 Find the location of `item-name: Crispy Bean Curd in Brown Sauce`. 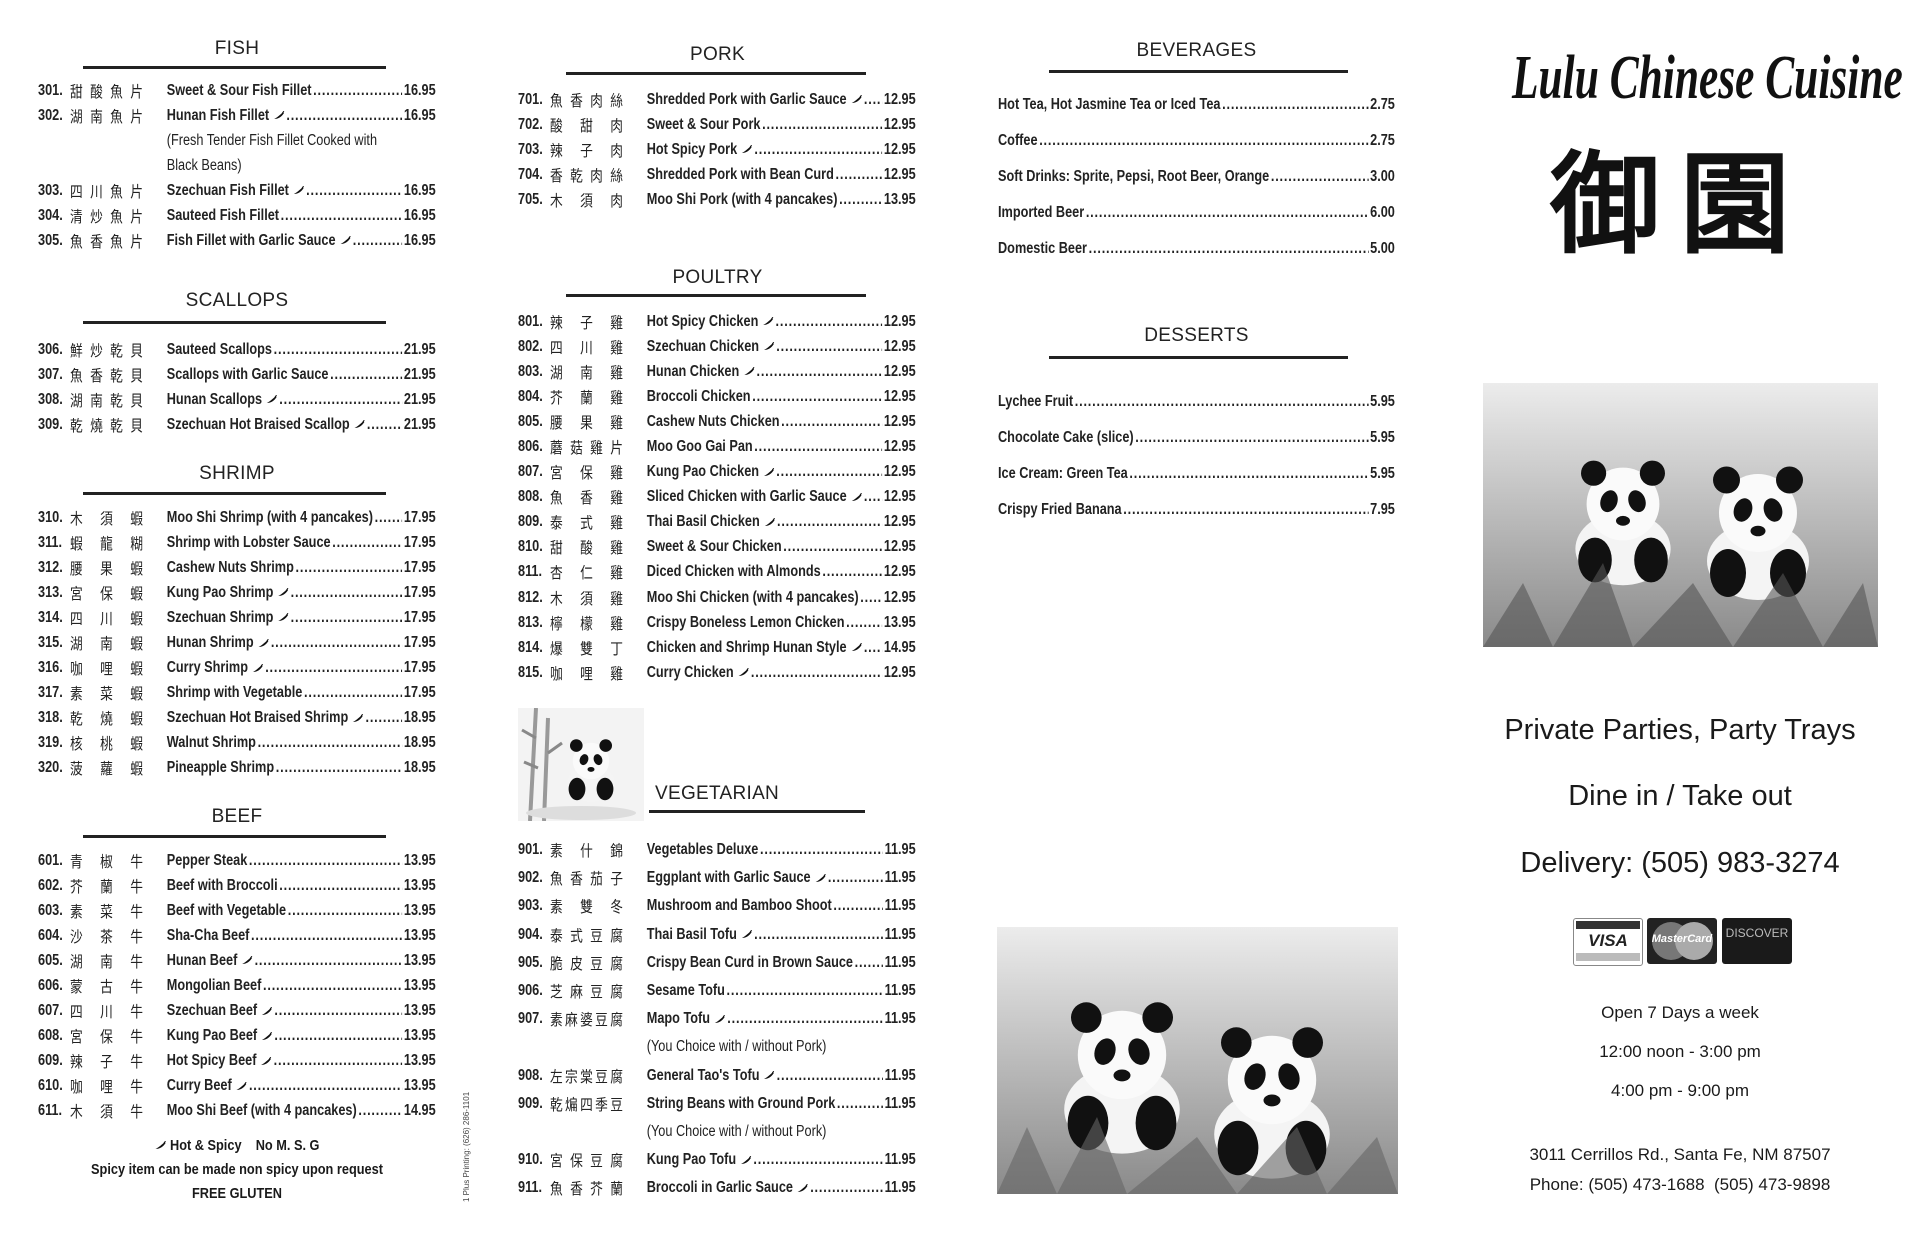

item-name: Crispy Bean Curd in Brown Sauce is located at coordinates (749, 962).